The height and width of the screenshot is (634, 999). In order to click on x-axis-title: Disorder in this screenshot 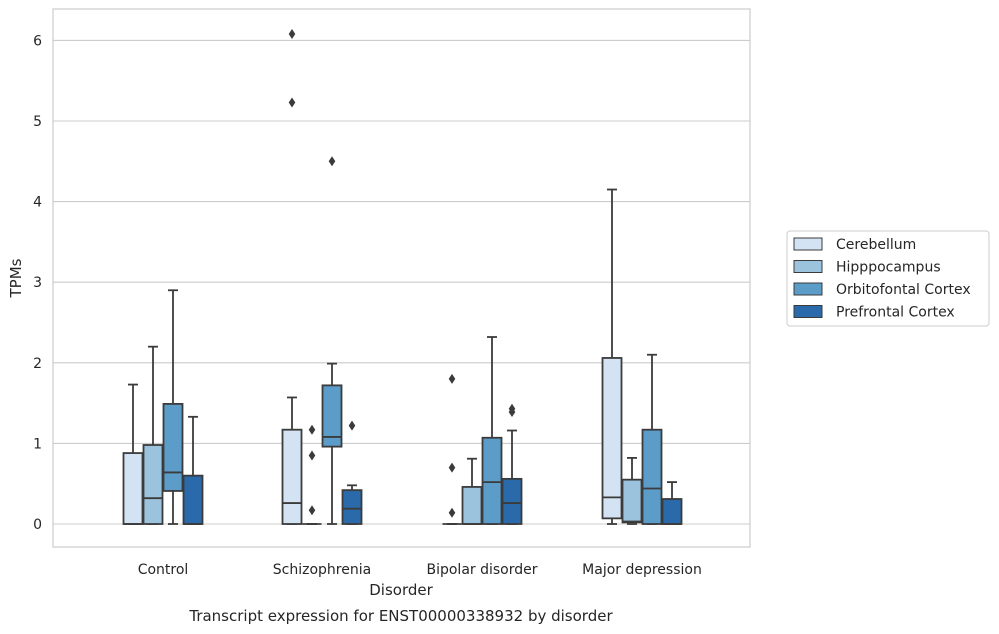, I will do `click(401, 590)`.